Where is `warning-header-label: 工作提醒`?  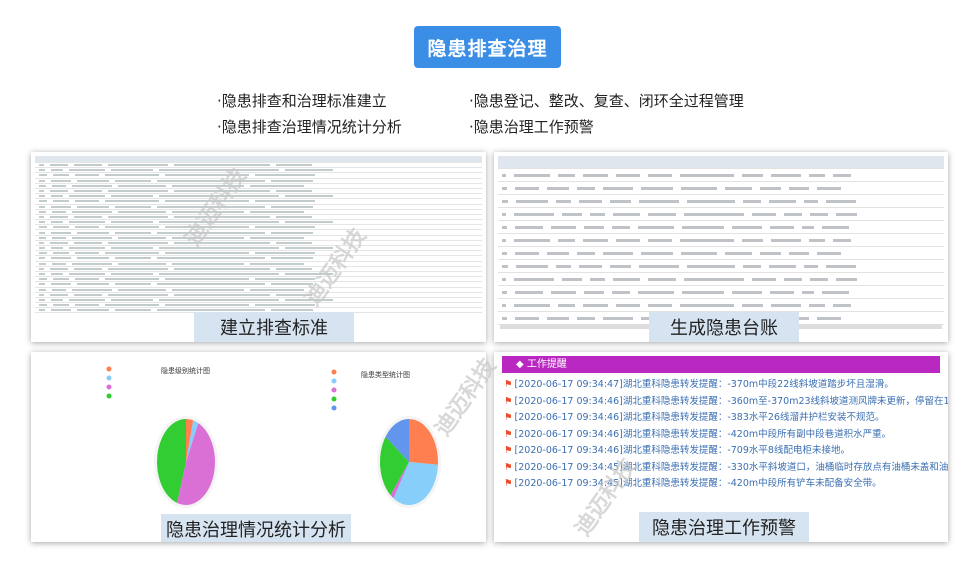 warning-header-label: 工作提醒 is located at coordinates (546, 364).